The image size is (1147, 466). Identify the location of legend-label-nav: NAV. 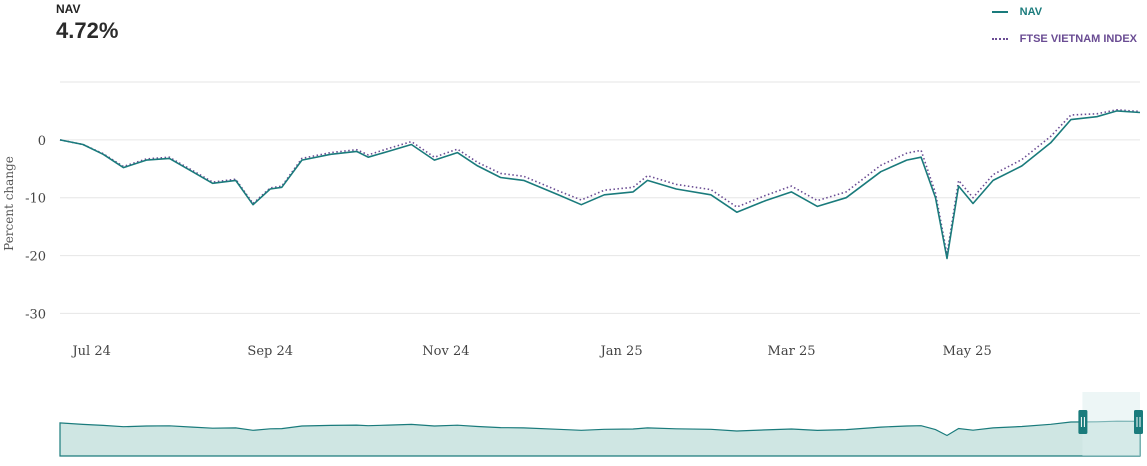
(1031, 12).